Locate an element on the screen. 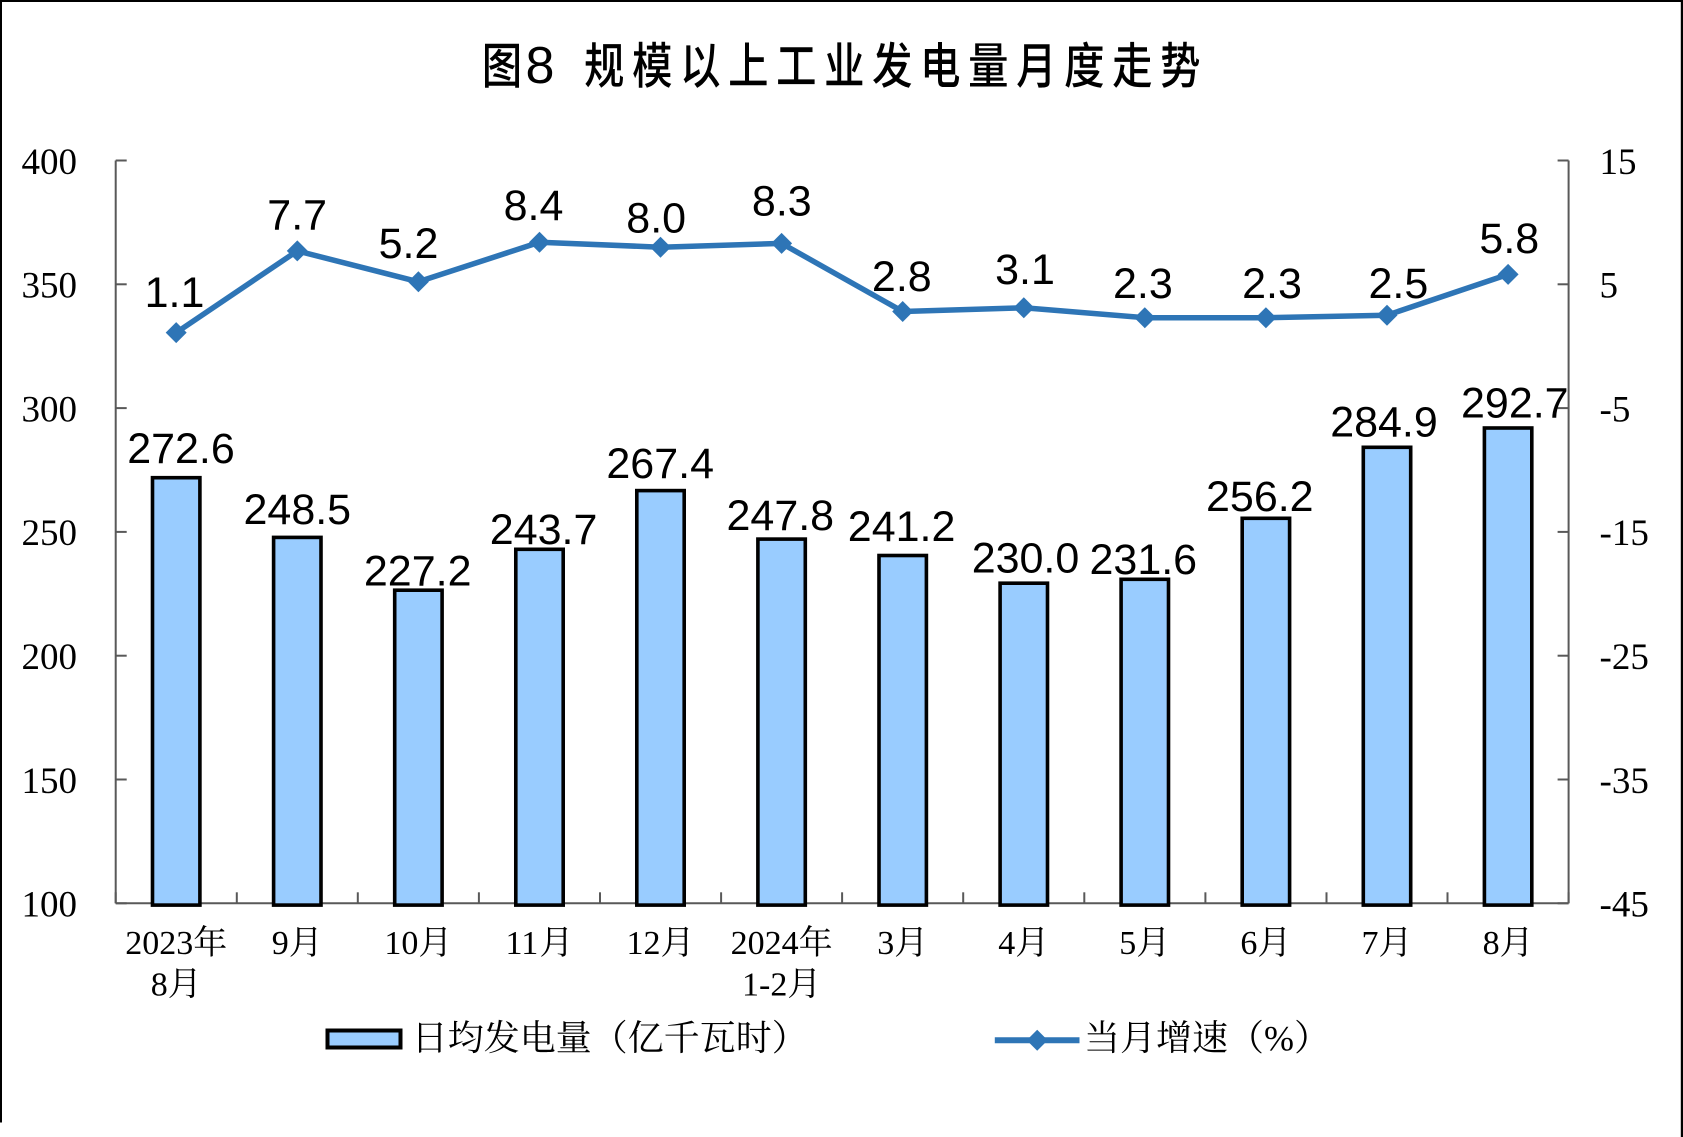  svg-text: 8.0 is located at coordinates (656, 219).